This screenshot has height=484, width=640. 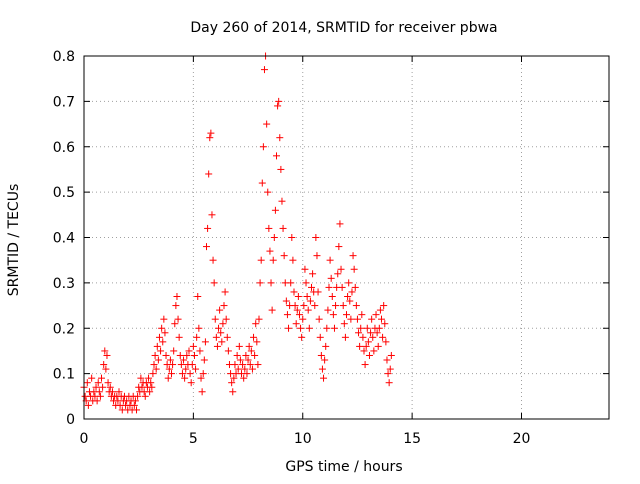 What do you see at coordinates (64, 284) in the screenshot?
I see `y-tick-label: 0.3` at bounding box center [64, 284].